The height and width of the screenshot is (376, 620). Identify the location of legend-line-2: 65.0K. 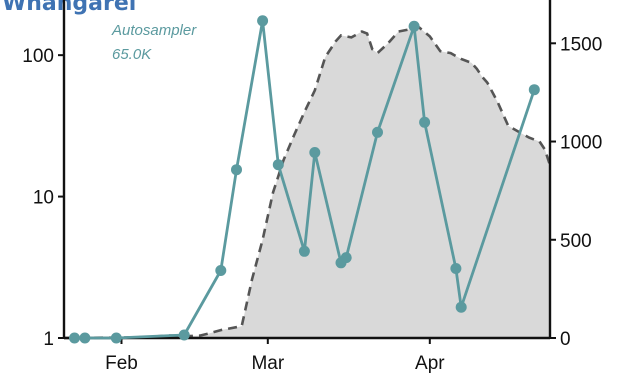
(132, 54).